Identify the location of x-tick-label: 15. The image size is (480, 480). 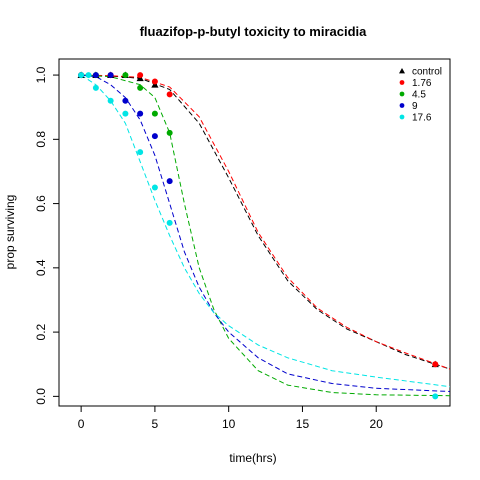
(303, 424).